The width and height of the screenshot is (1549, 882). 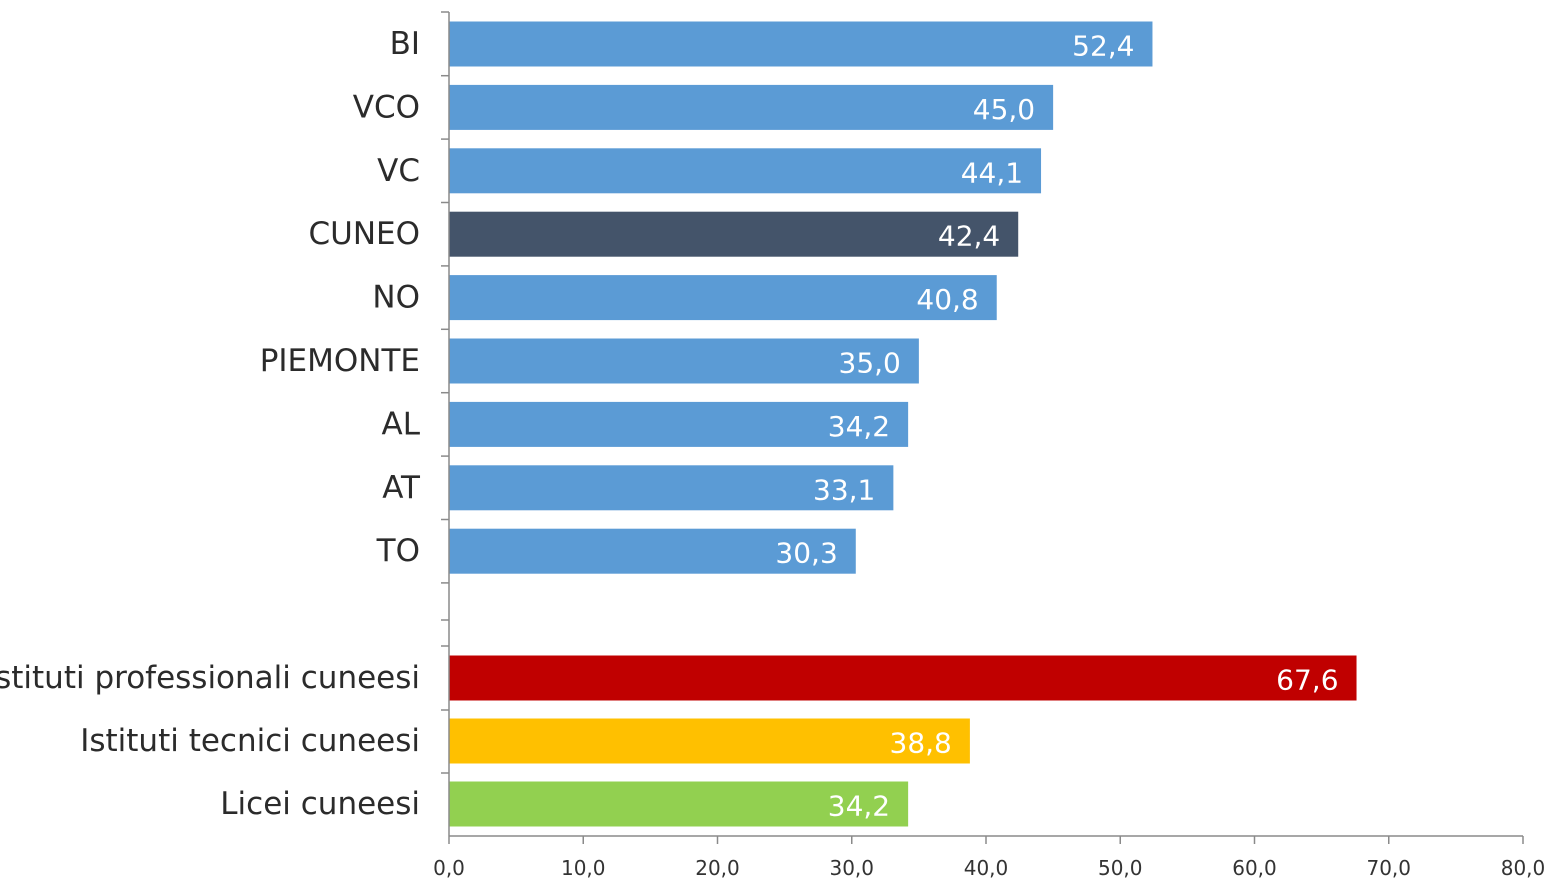 I want to click on data-label: 33,1, so click(x=844, y=489).